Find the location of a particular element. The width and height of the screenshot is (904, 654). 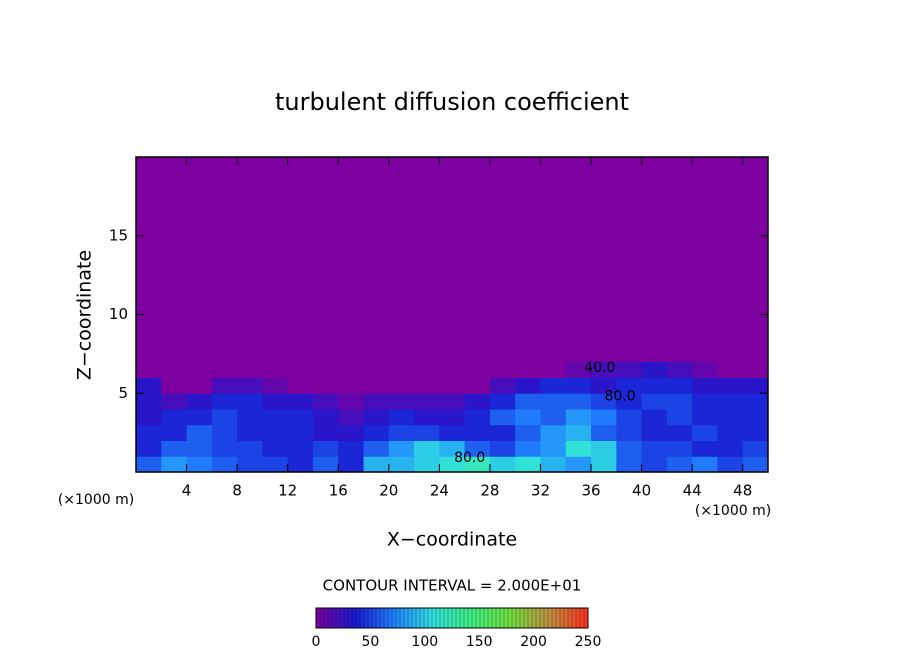

chart-title: turbulent diffusion coefficient is located at coordinates (452, 102).